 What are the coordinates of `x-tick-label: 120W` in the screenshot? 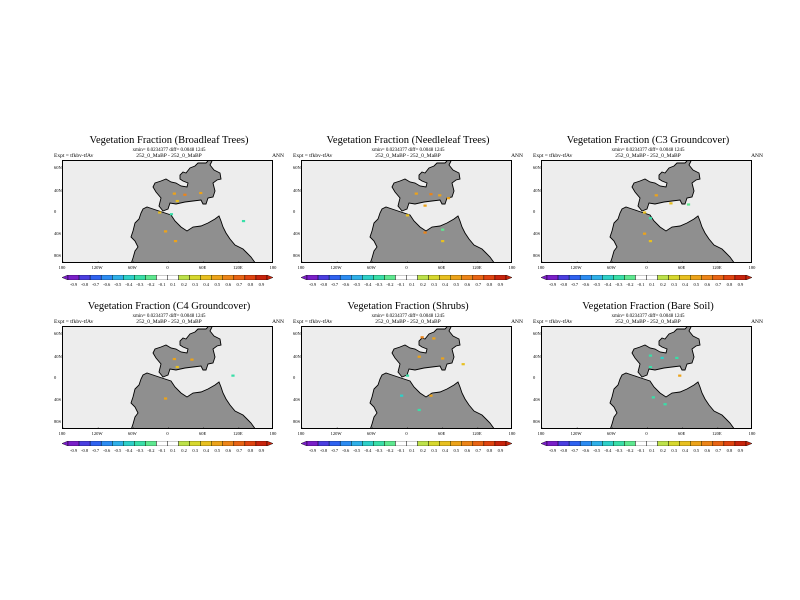 It's located at (97, 433).